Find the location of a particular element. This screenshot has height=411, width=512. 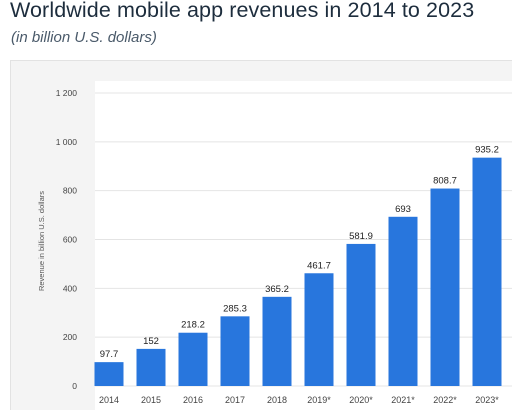

bar-value-label: 97.7 is located at coordinates (109, 354).